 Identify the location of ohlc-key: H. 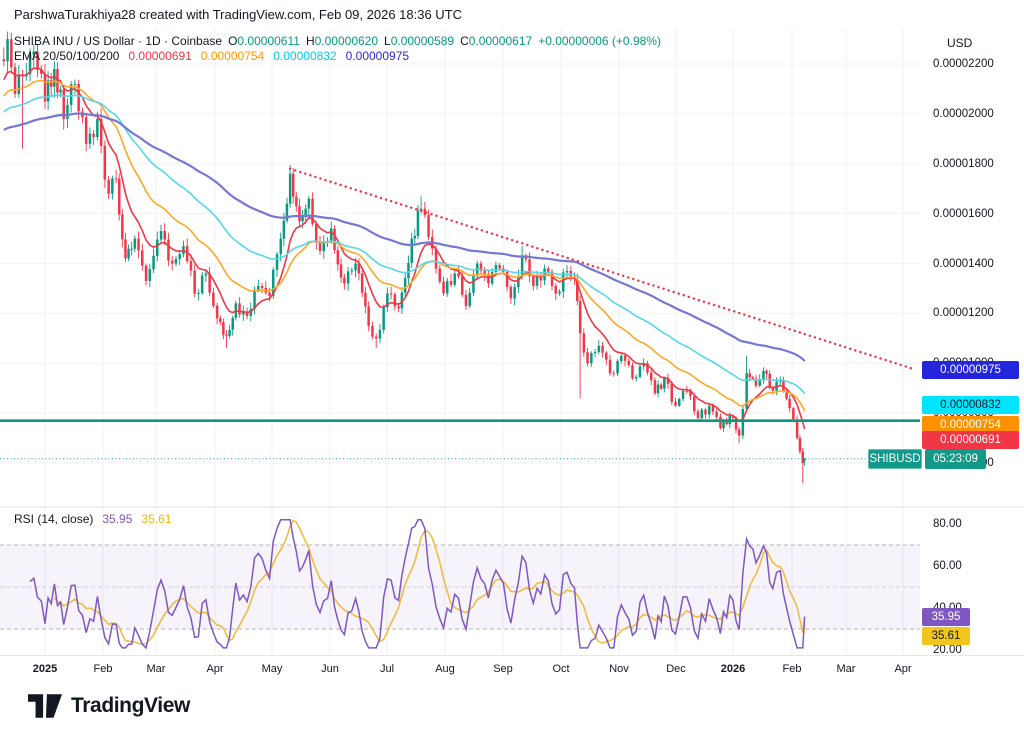
(310, 41).